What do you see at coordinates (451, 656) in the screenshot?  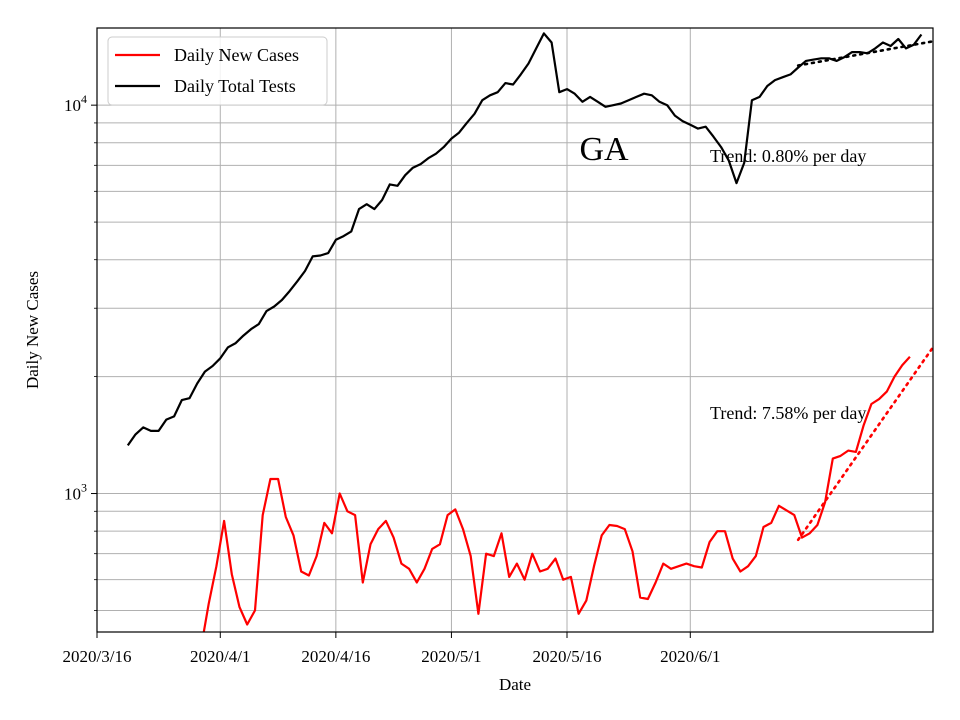 I see `x-tick-label: 2020/5/1` at bounding box center [451, 656].